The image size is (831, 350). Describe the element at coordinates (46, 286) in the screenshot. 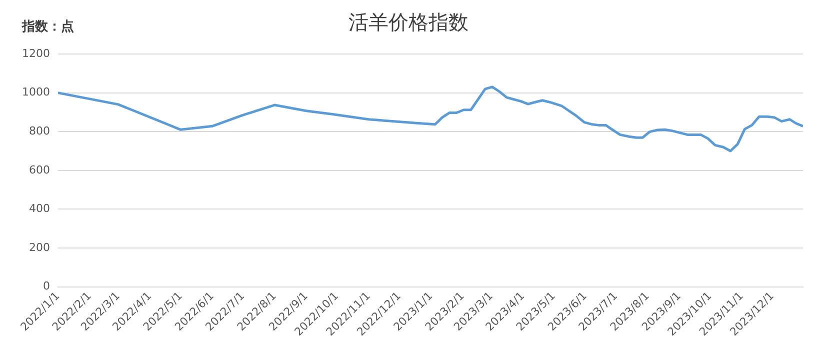

I see `y-tick-label: 0` at that location.